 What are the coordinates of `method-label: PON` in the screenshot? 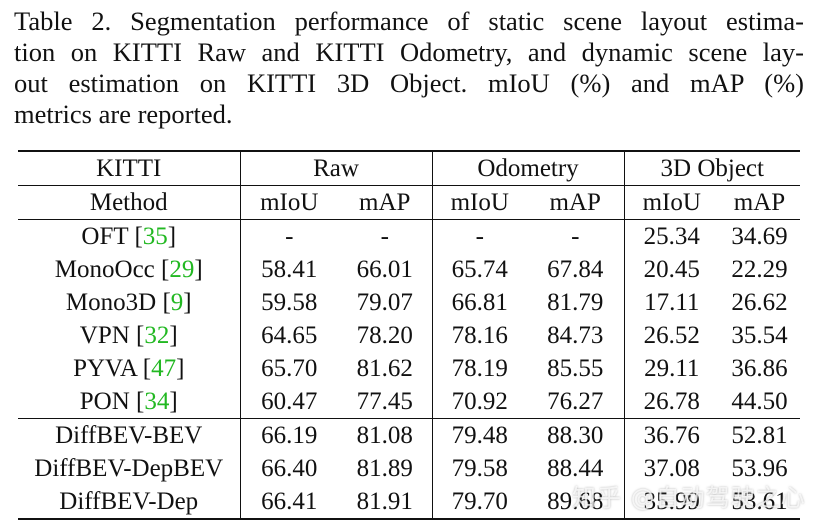 It's located at (104, 401).